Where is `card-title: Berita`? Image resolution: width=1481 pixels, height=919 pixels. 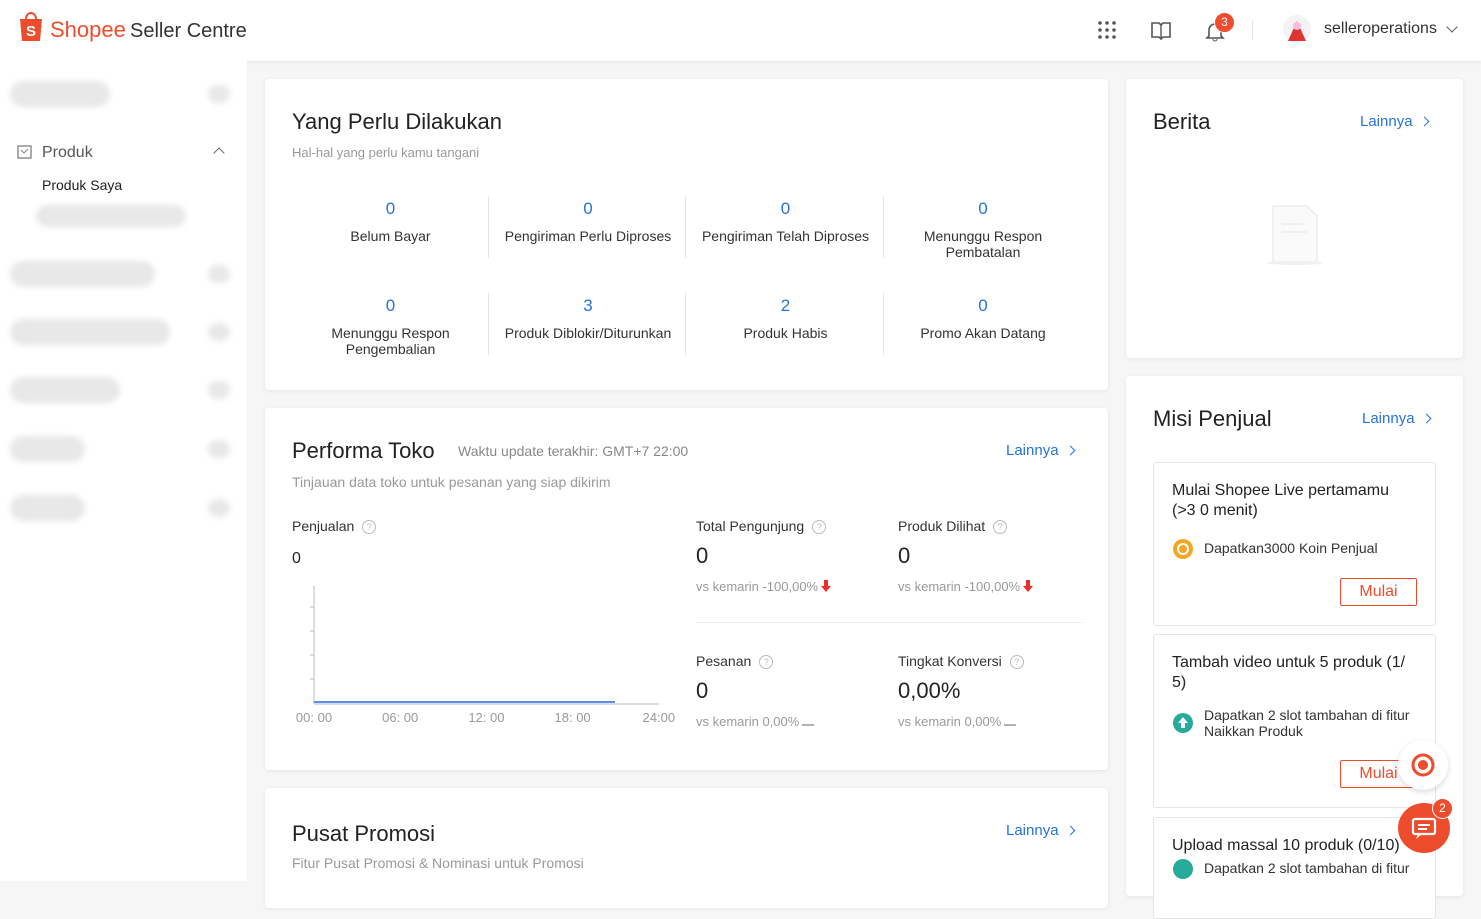
card-title: Berita is located at coordinates (1182, 121).